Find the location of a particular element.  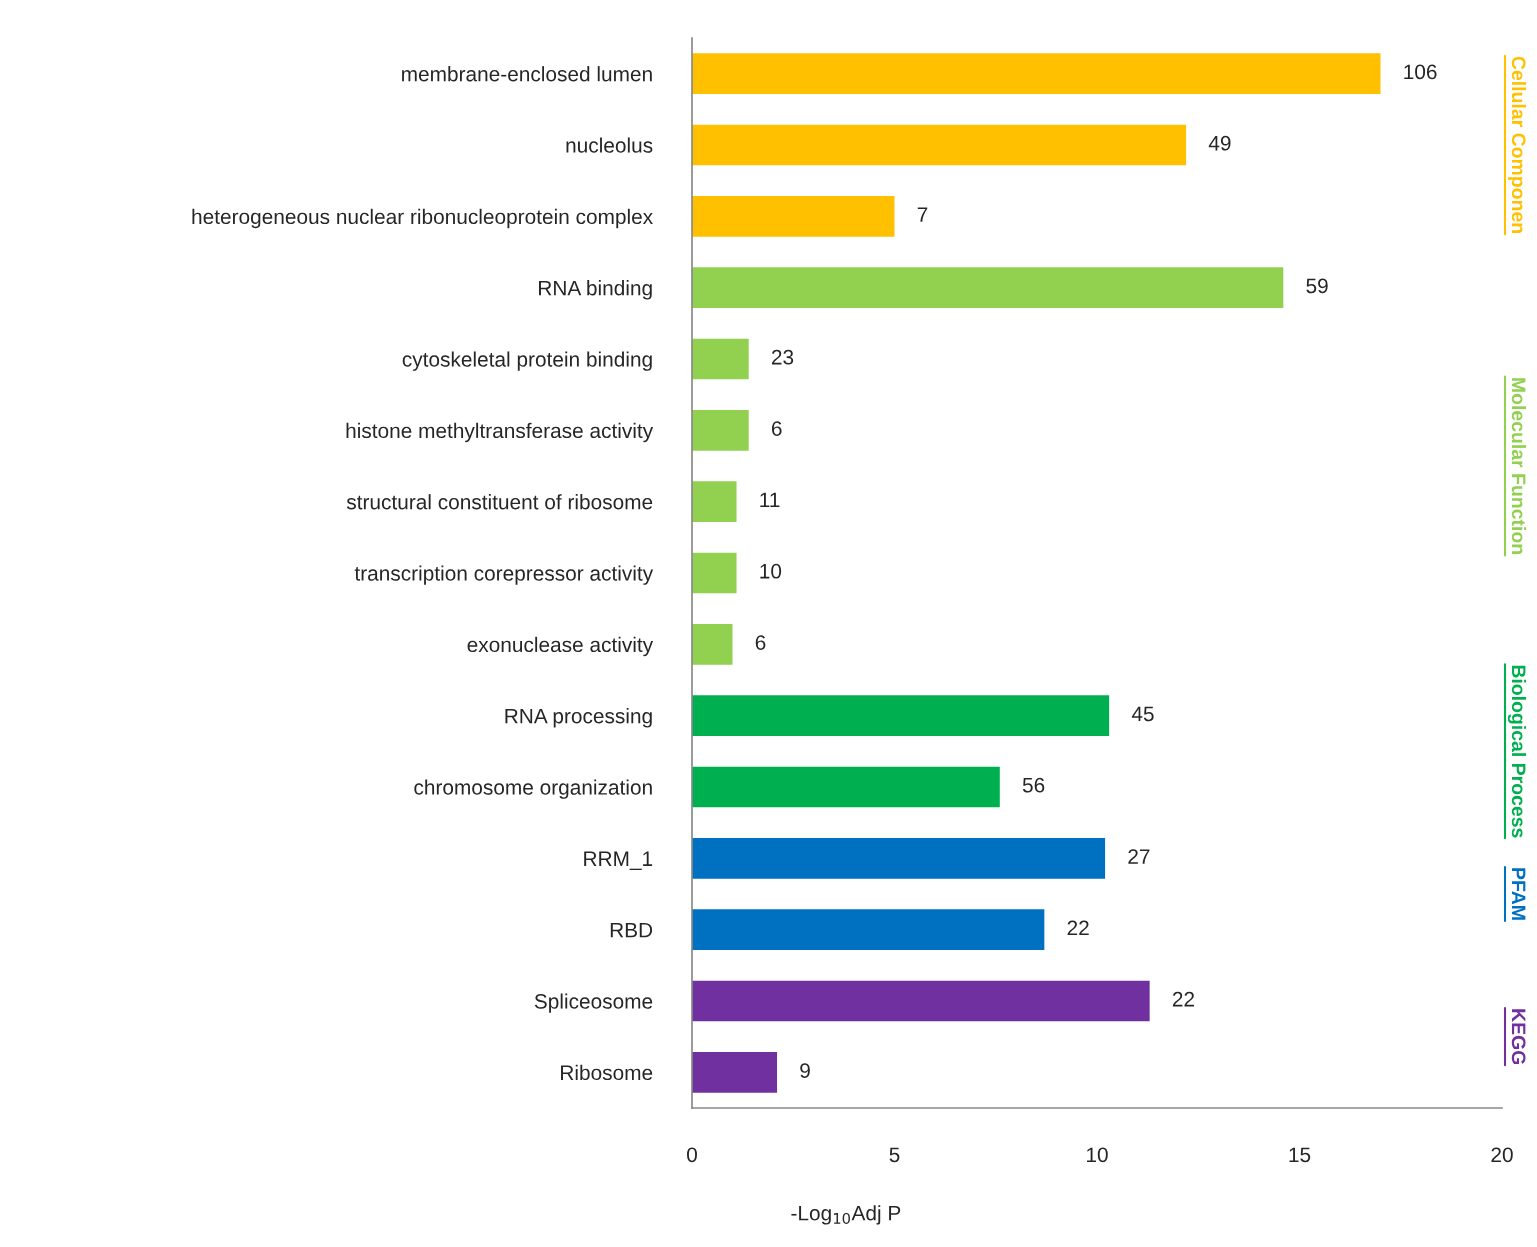

y-tick-label: membrane-enclosed lumen is located at coordinates (527, 74).